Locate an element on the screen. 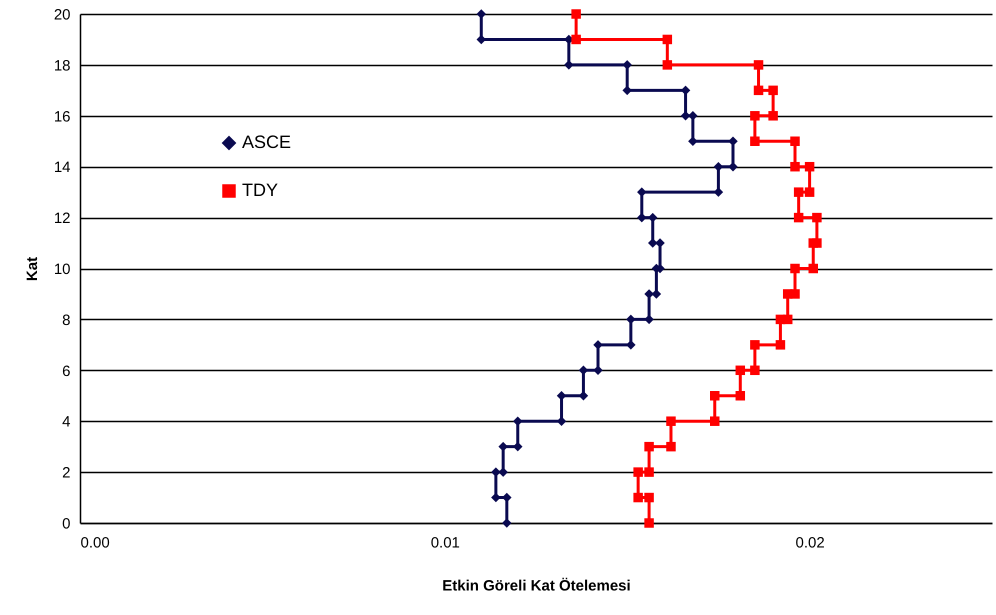 The image size is (996, 615). y-tick-label: 2 is located at coordinates (66, 473).